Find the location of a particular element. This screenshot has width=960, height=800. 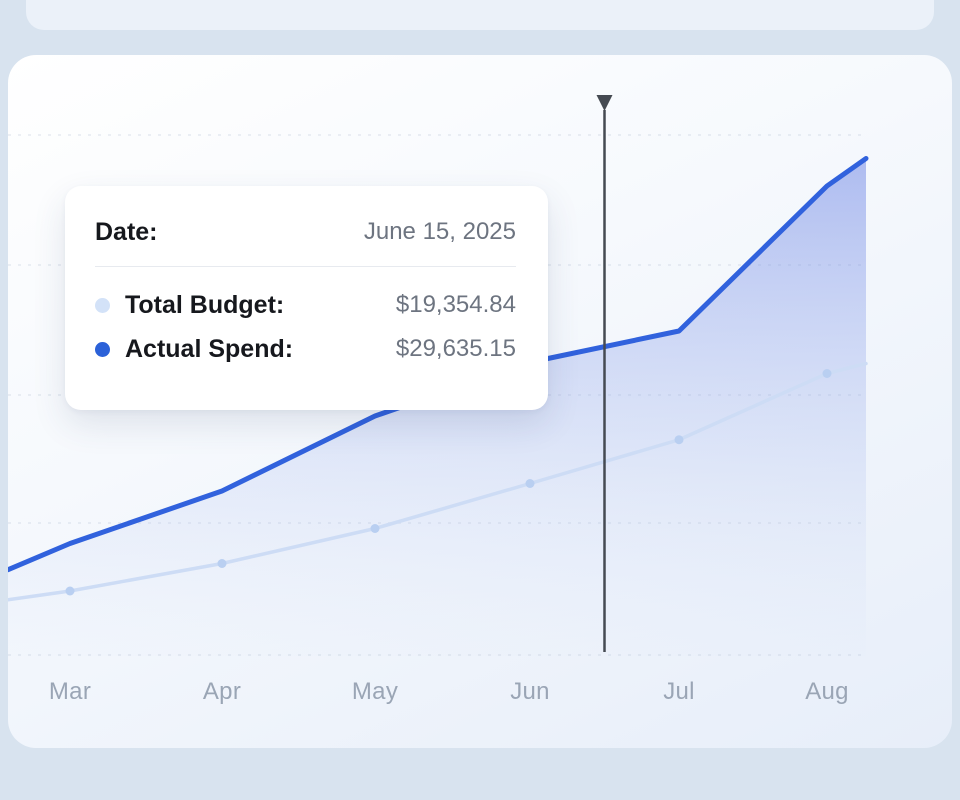

tooltip-divider is located at coordinates (305, 266).